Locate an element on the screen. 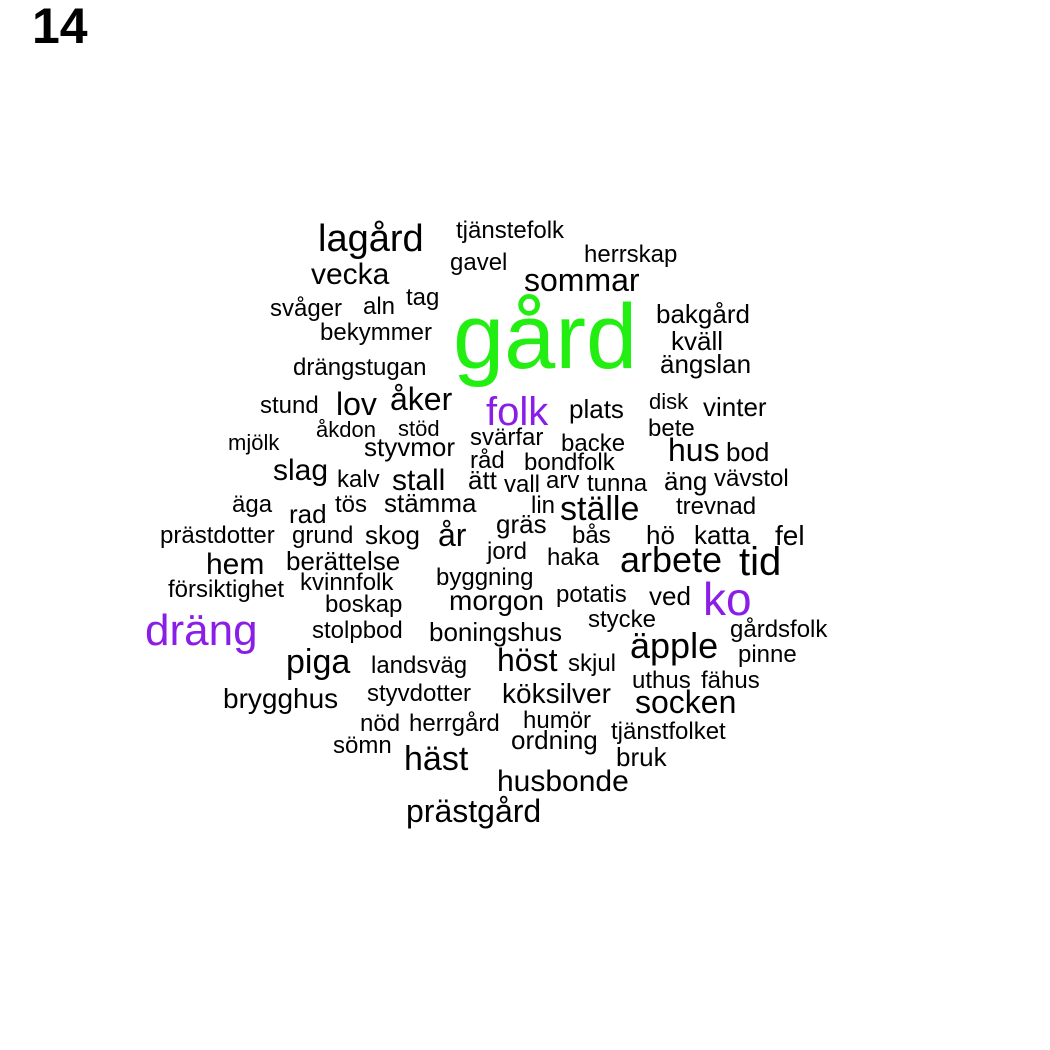  word-ho: hö is located at coordinates (660, 535).